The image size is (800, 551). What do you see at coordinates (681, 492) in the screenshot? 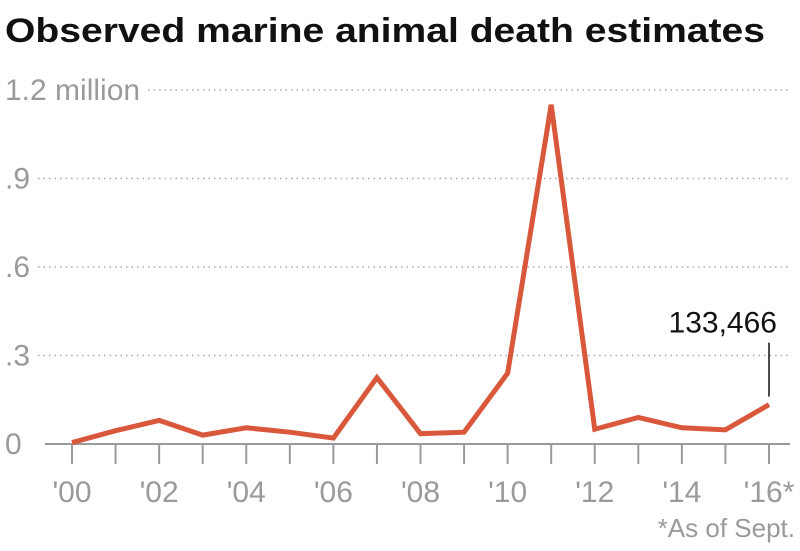
I see `x-tick-label: '14` at bounding box center [681, 492].